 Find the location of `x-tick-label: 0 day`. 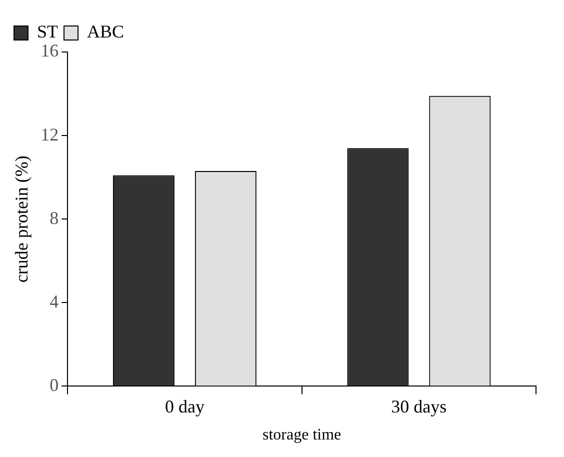

x-tick-label: 0 day is located at coordinates (184, 406).